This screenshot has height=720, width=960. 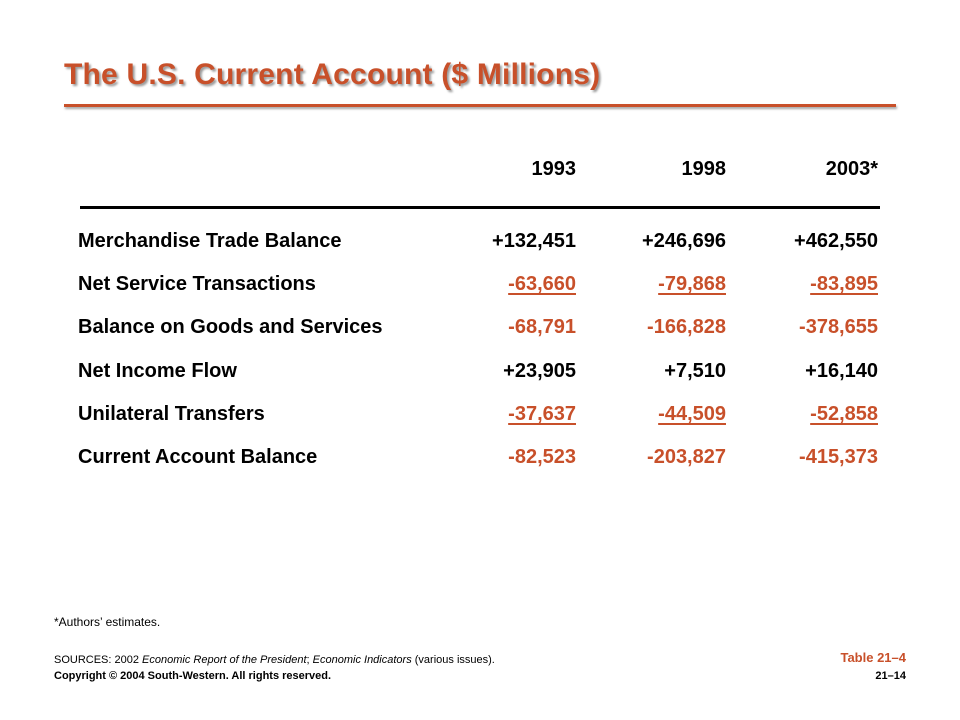 What do you see at coordinates (480, 207) in the screenshot?
I see `header-divider` at bounding box center [480, 207].